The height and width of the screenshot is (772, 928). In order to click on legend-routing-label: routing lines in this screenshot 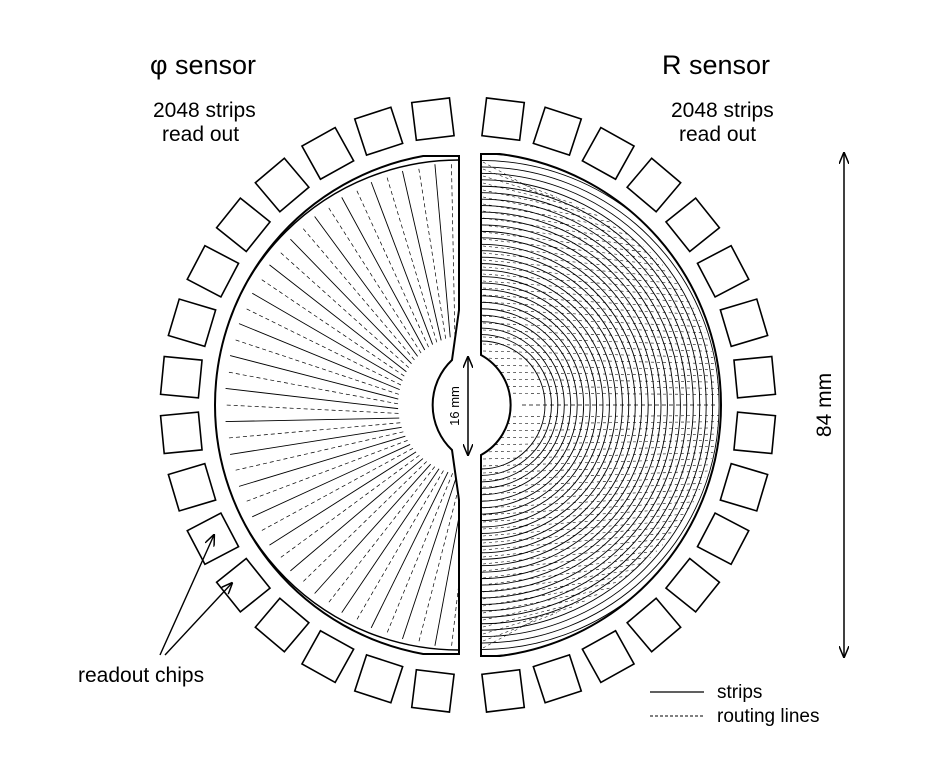, I will do `click(768, 716)`.